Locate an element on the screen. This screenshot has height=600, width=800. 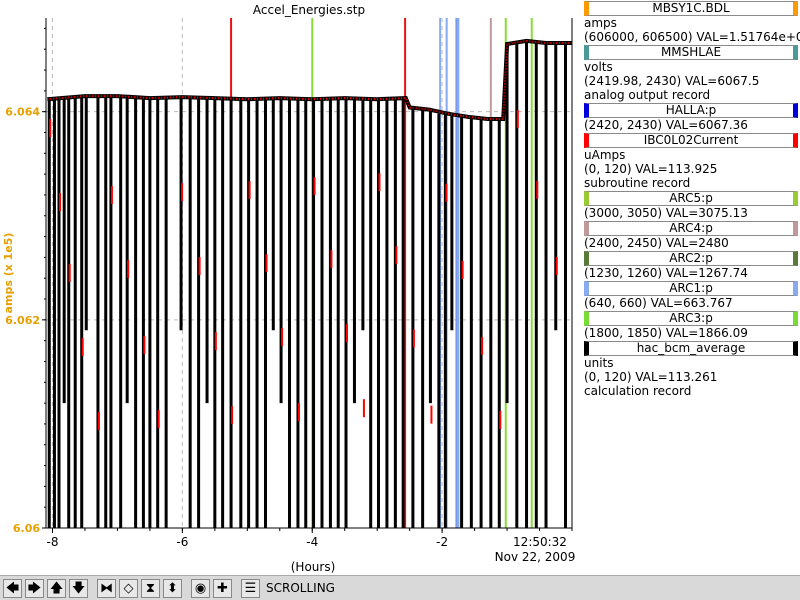
zoom-out-y-icon: ⬍ is located at coordinates (172, 588).